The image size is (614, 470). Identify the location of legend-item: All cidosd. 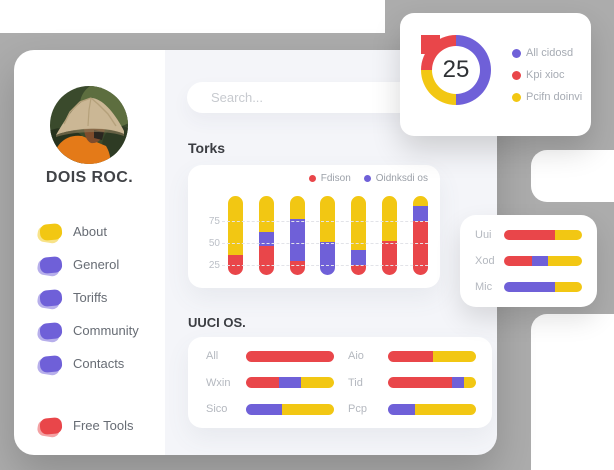
(547, 53).